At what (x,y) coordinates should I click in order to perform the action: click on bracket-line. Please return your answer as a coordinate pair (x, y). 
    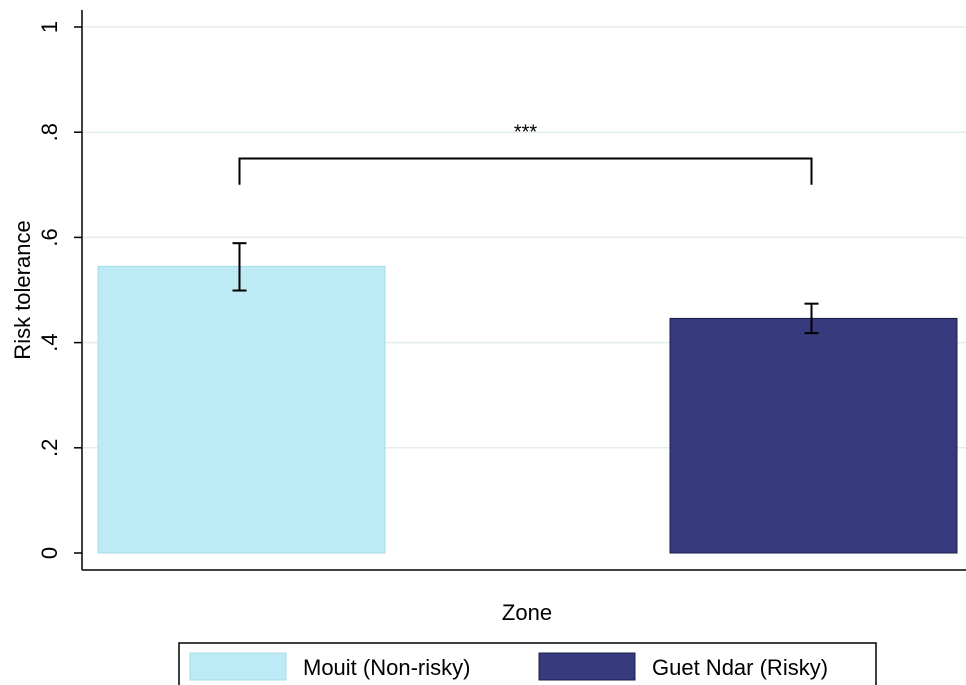
    Looking at the image, I should click on (525, 171).